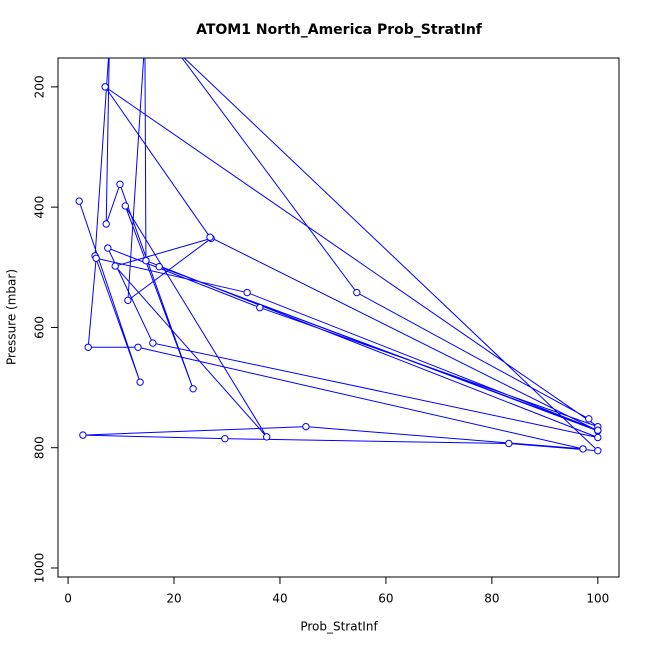 The image size is (650, 654). Describe the element at coordinates (68, 599) in the screenshot. I see `x-tick-label: 0` at that location.